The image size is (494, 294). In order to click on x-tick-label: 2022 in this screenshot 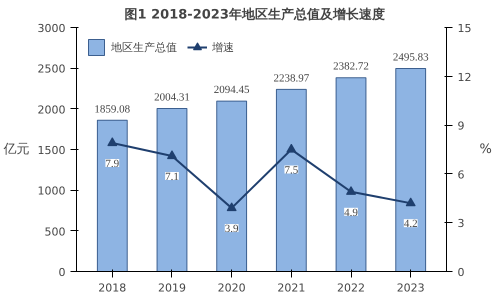, I will do `click(351, 288)`.